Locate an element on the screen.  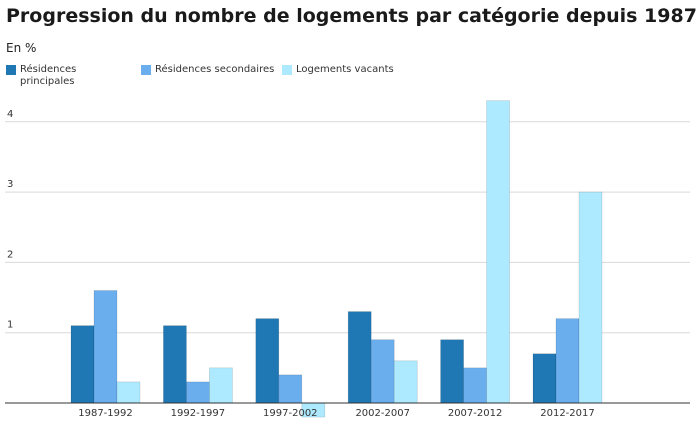
legend-label-residences-secondaires: Résidences secondaires is located at coordinates (215, 69).